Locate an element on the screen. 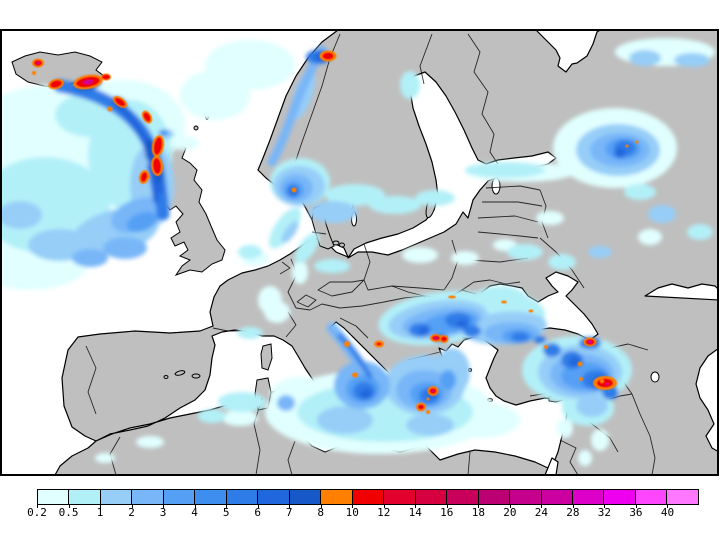 This screenshot has height=540, width=720. legend-tick-label: 24 is located at coordinates (541, 512).